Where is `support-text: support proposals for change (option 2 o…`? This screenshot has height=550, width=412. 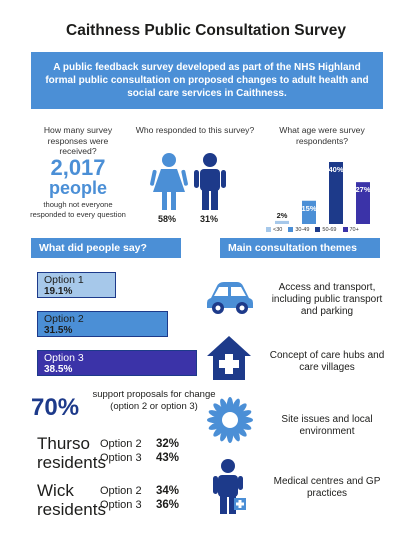
support-text: support proposals for change (option 2 o… is located at coordinates (154, 400).